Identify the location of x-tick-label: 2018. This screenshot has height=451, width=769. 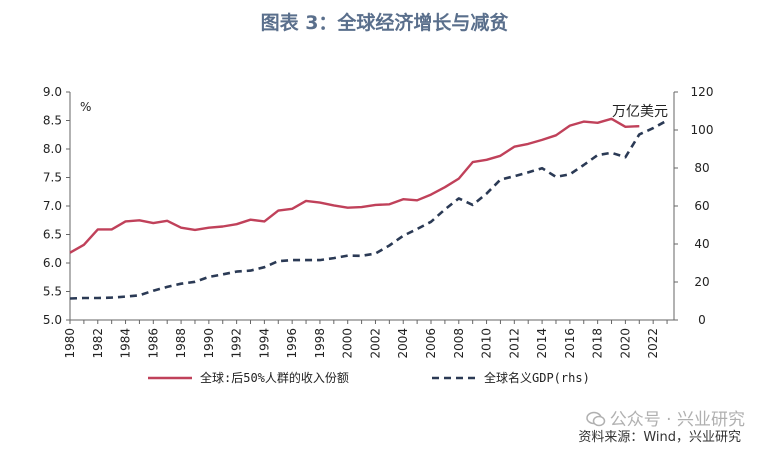
(598, 343).